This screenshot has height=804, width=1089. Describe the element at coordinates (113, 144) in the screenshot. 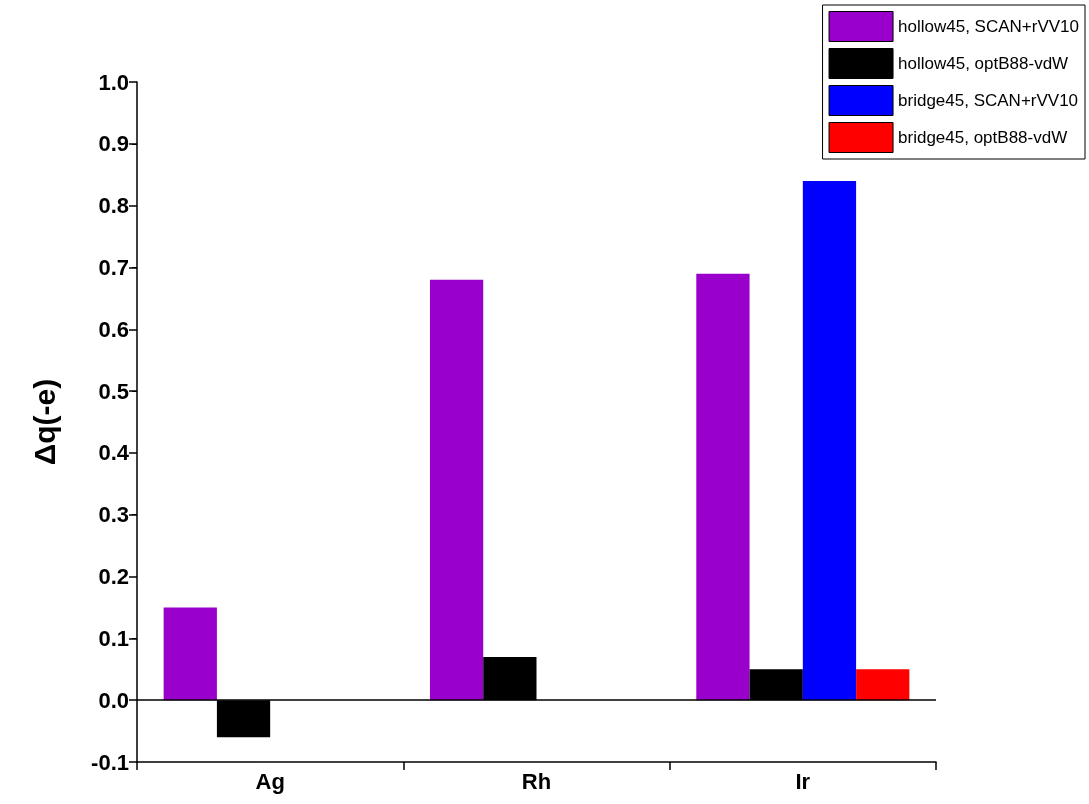

I see `y-tick-label: 0.9` at that location.